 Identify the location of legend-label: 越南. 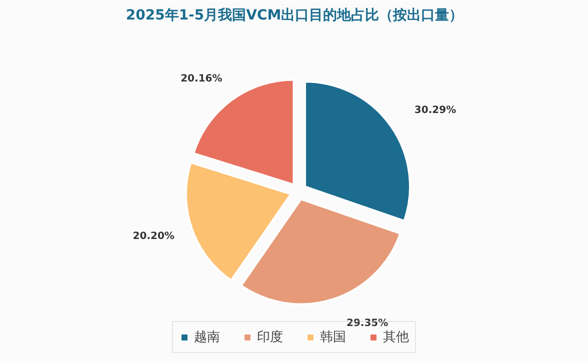
(207, 337).